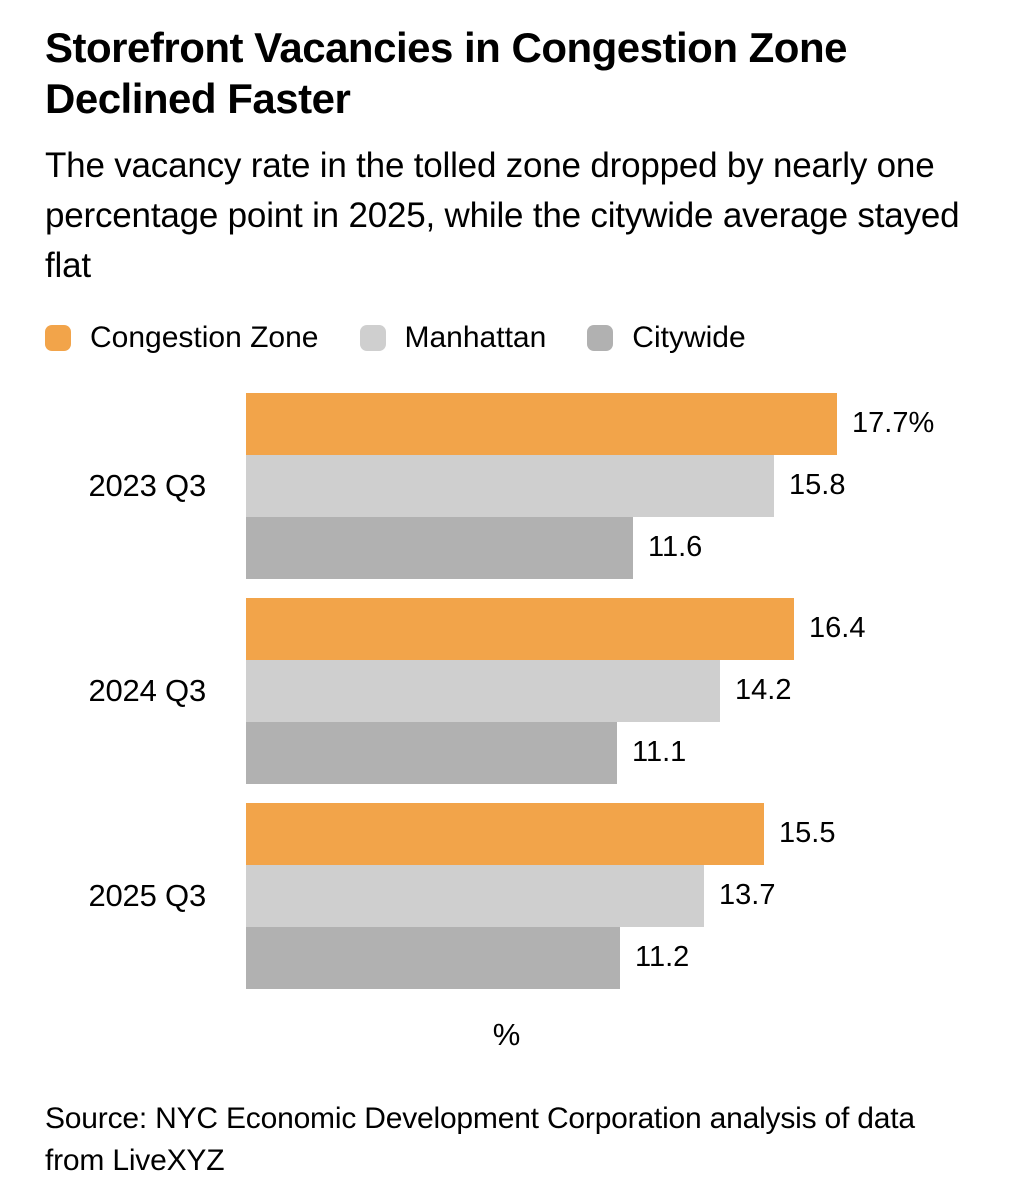  Describe the element at coordinates (147, 485) in the screenshot. I see `category-label: 2023 Q3` at that location.